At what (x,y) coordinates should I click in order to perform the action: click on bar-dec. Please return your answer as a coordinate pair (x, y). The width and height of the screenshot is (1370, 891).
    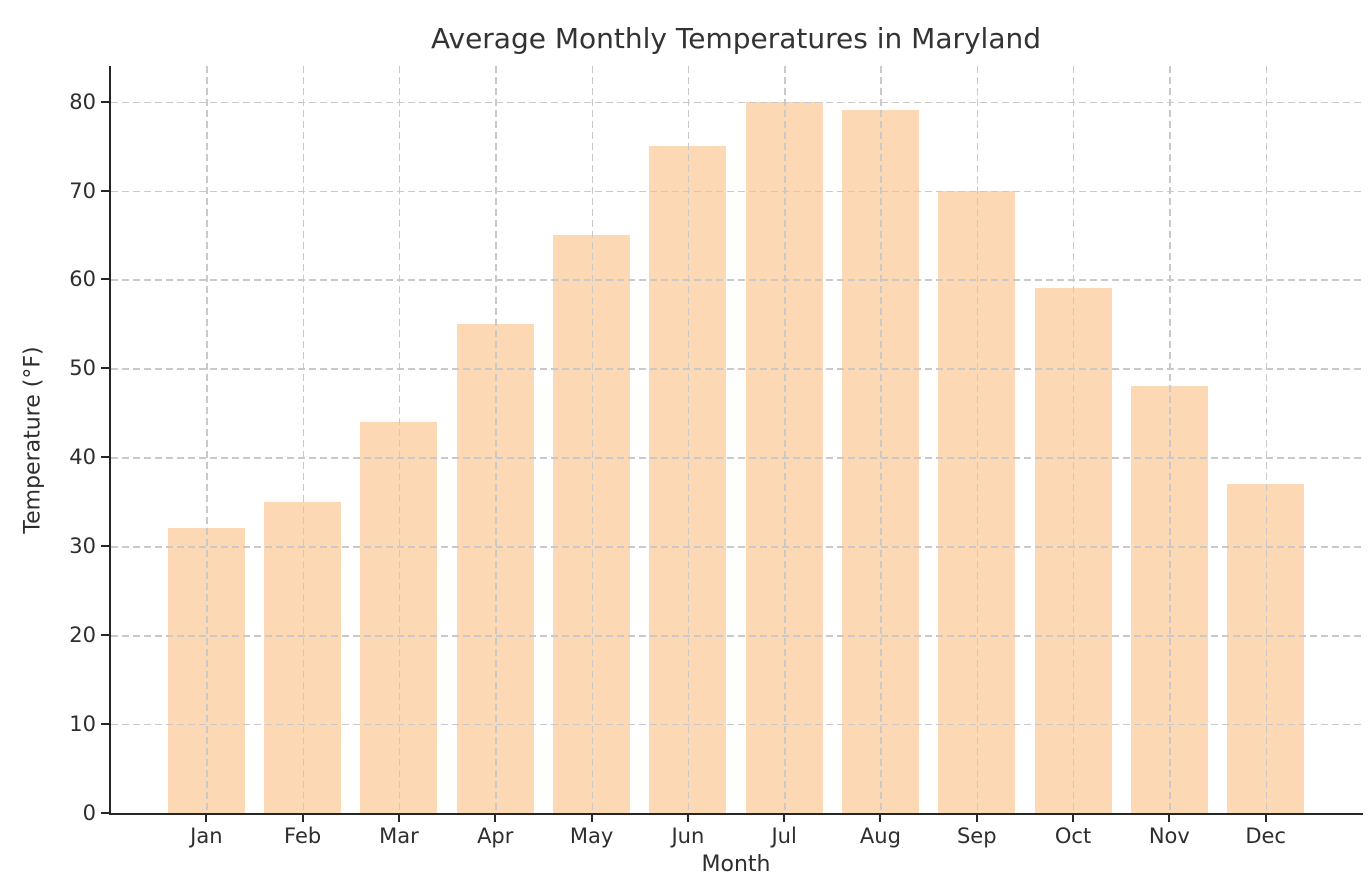
    Looking at the image, I should click on (1266, 648).